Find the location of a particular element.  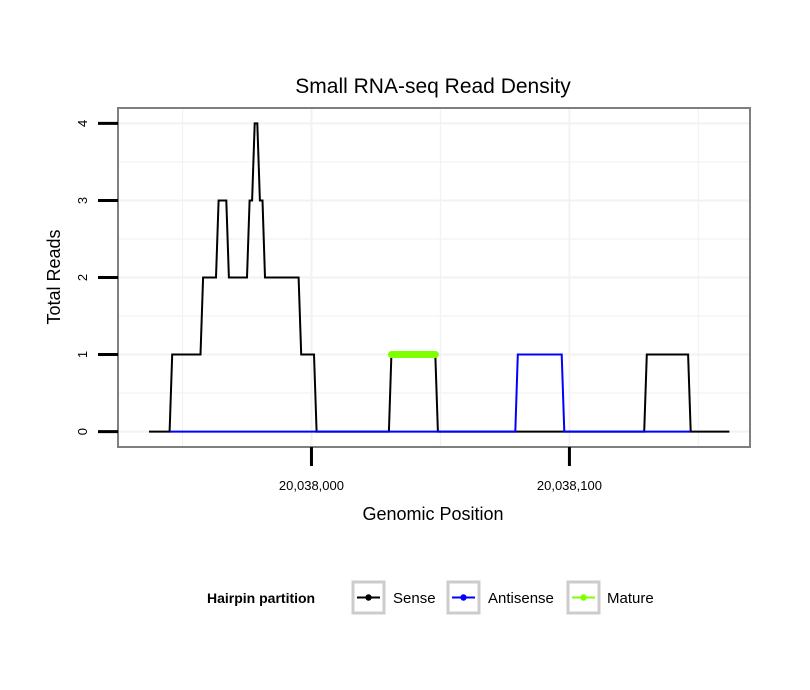

y-tick-label: 3 is located at coordinates (82, 200).